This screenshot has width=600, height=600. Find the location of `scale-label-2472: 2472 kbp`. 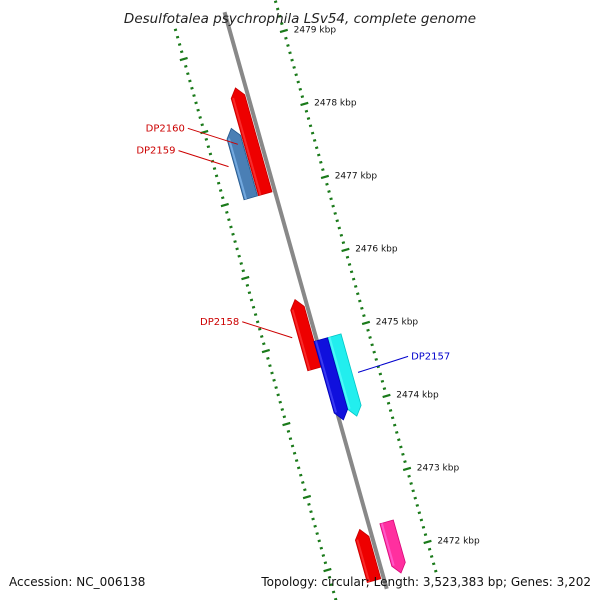

scale-label-2472: 2472 kbp is located at coordinates (458, 541).